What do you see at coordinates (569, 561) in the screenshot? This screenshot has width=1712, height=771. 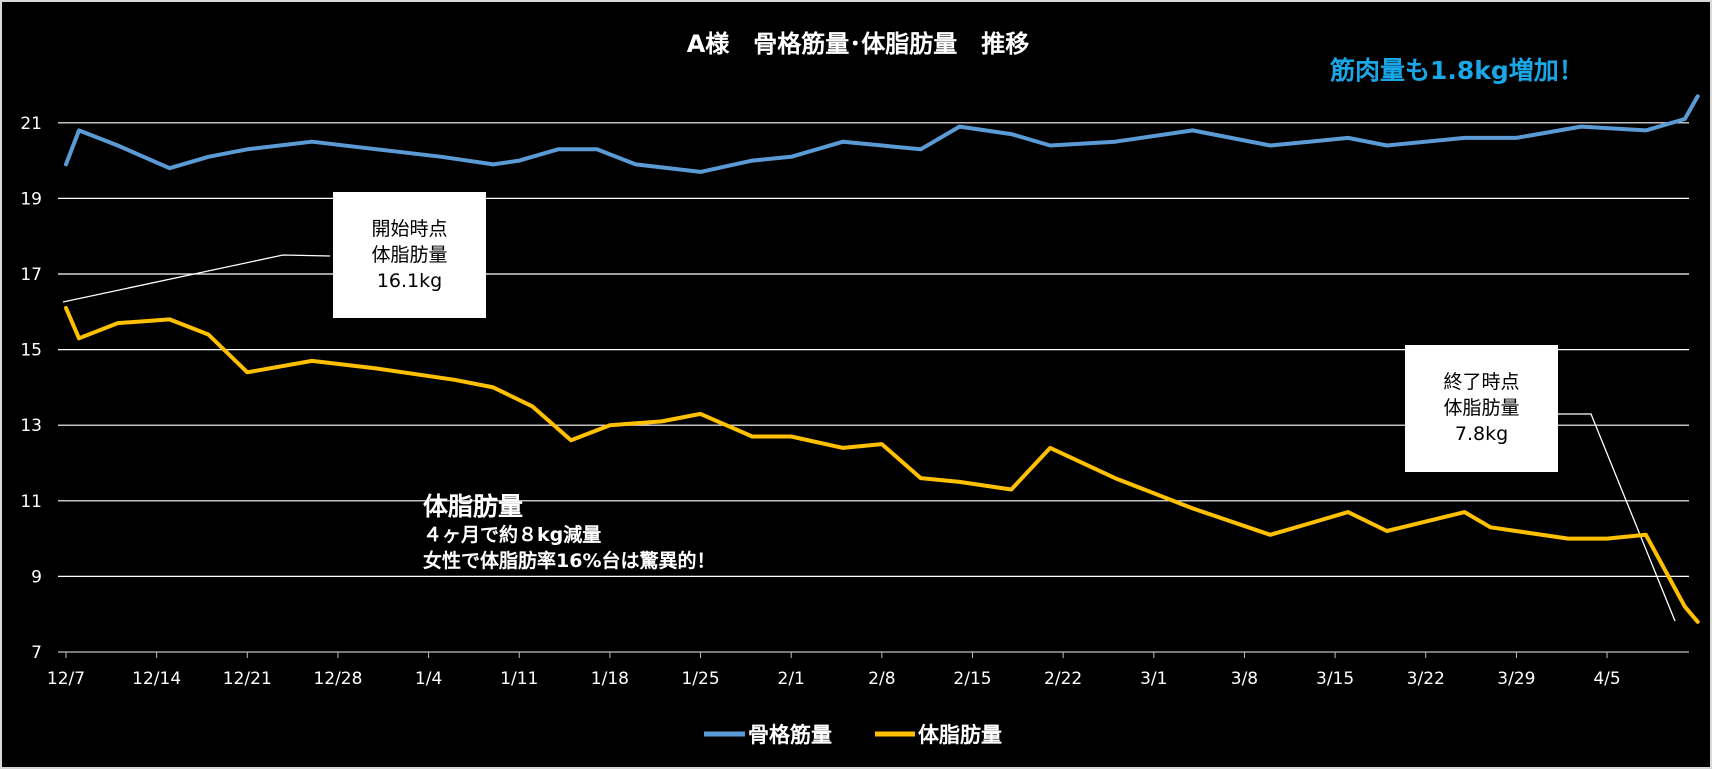 I see `fat-loss-note-line-2: 女性で体脂肪率16%台は驚異的！` at bounding box center [569, 561].